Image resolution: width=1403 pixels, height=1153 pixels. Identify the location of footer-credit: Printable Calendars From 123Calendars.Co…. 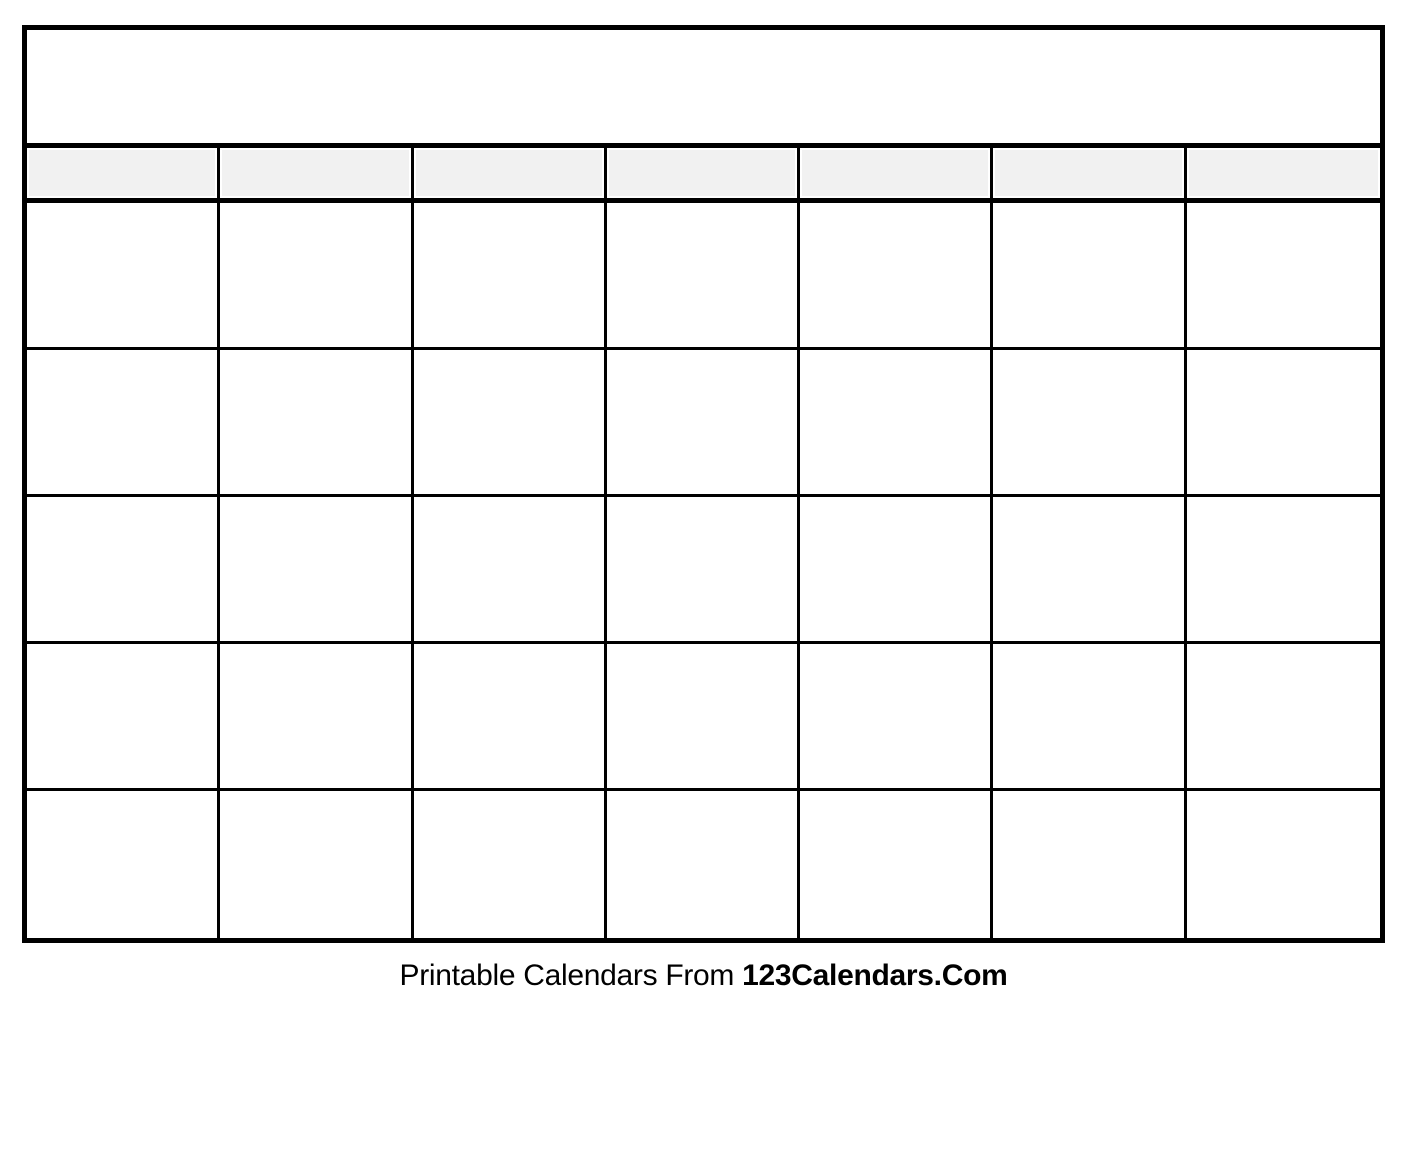
(703, 976).